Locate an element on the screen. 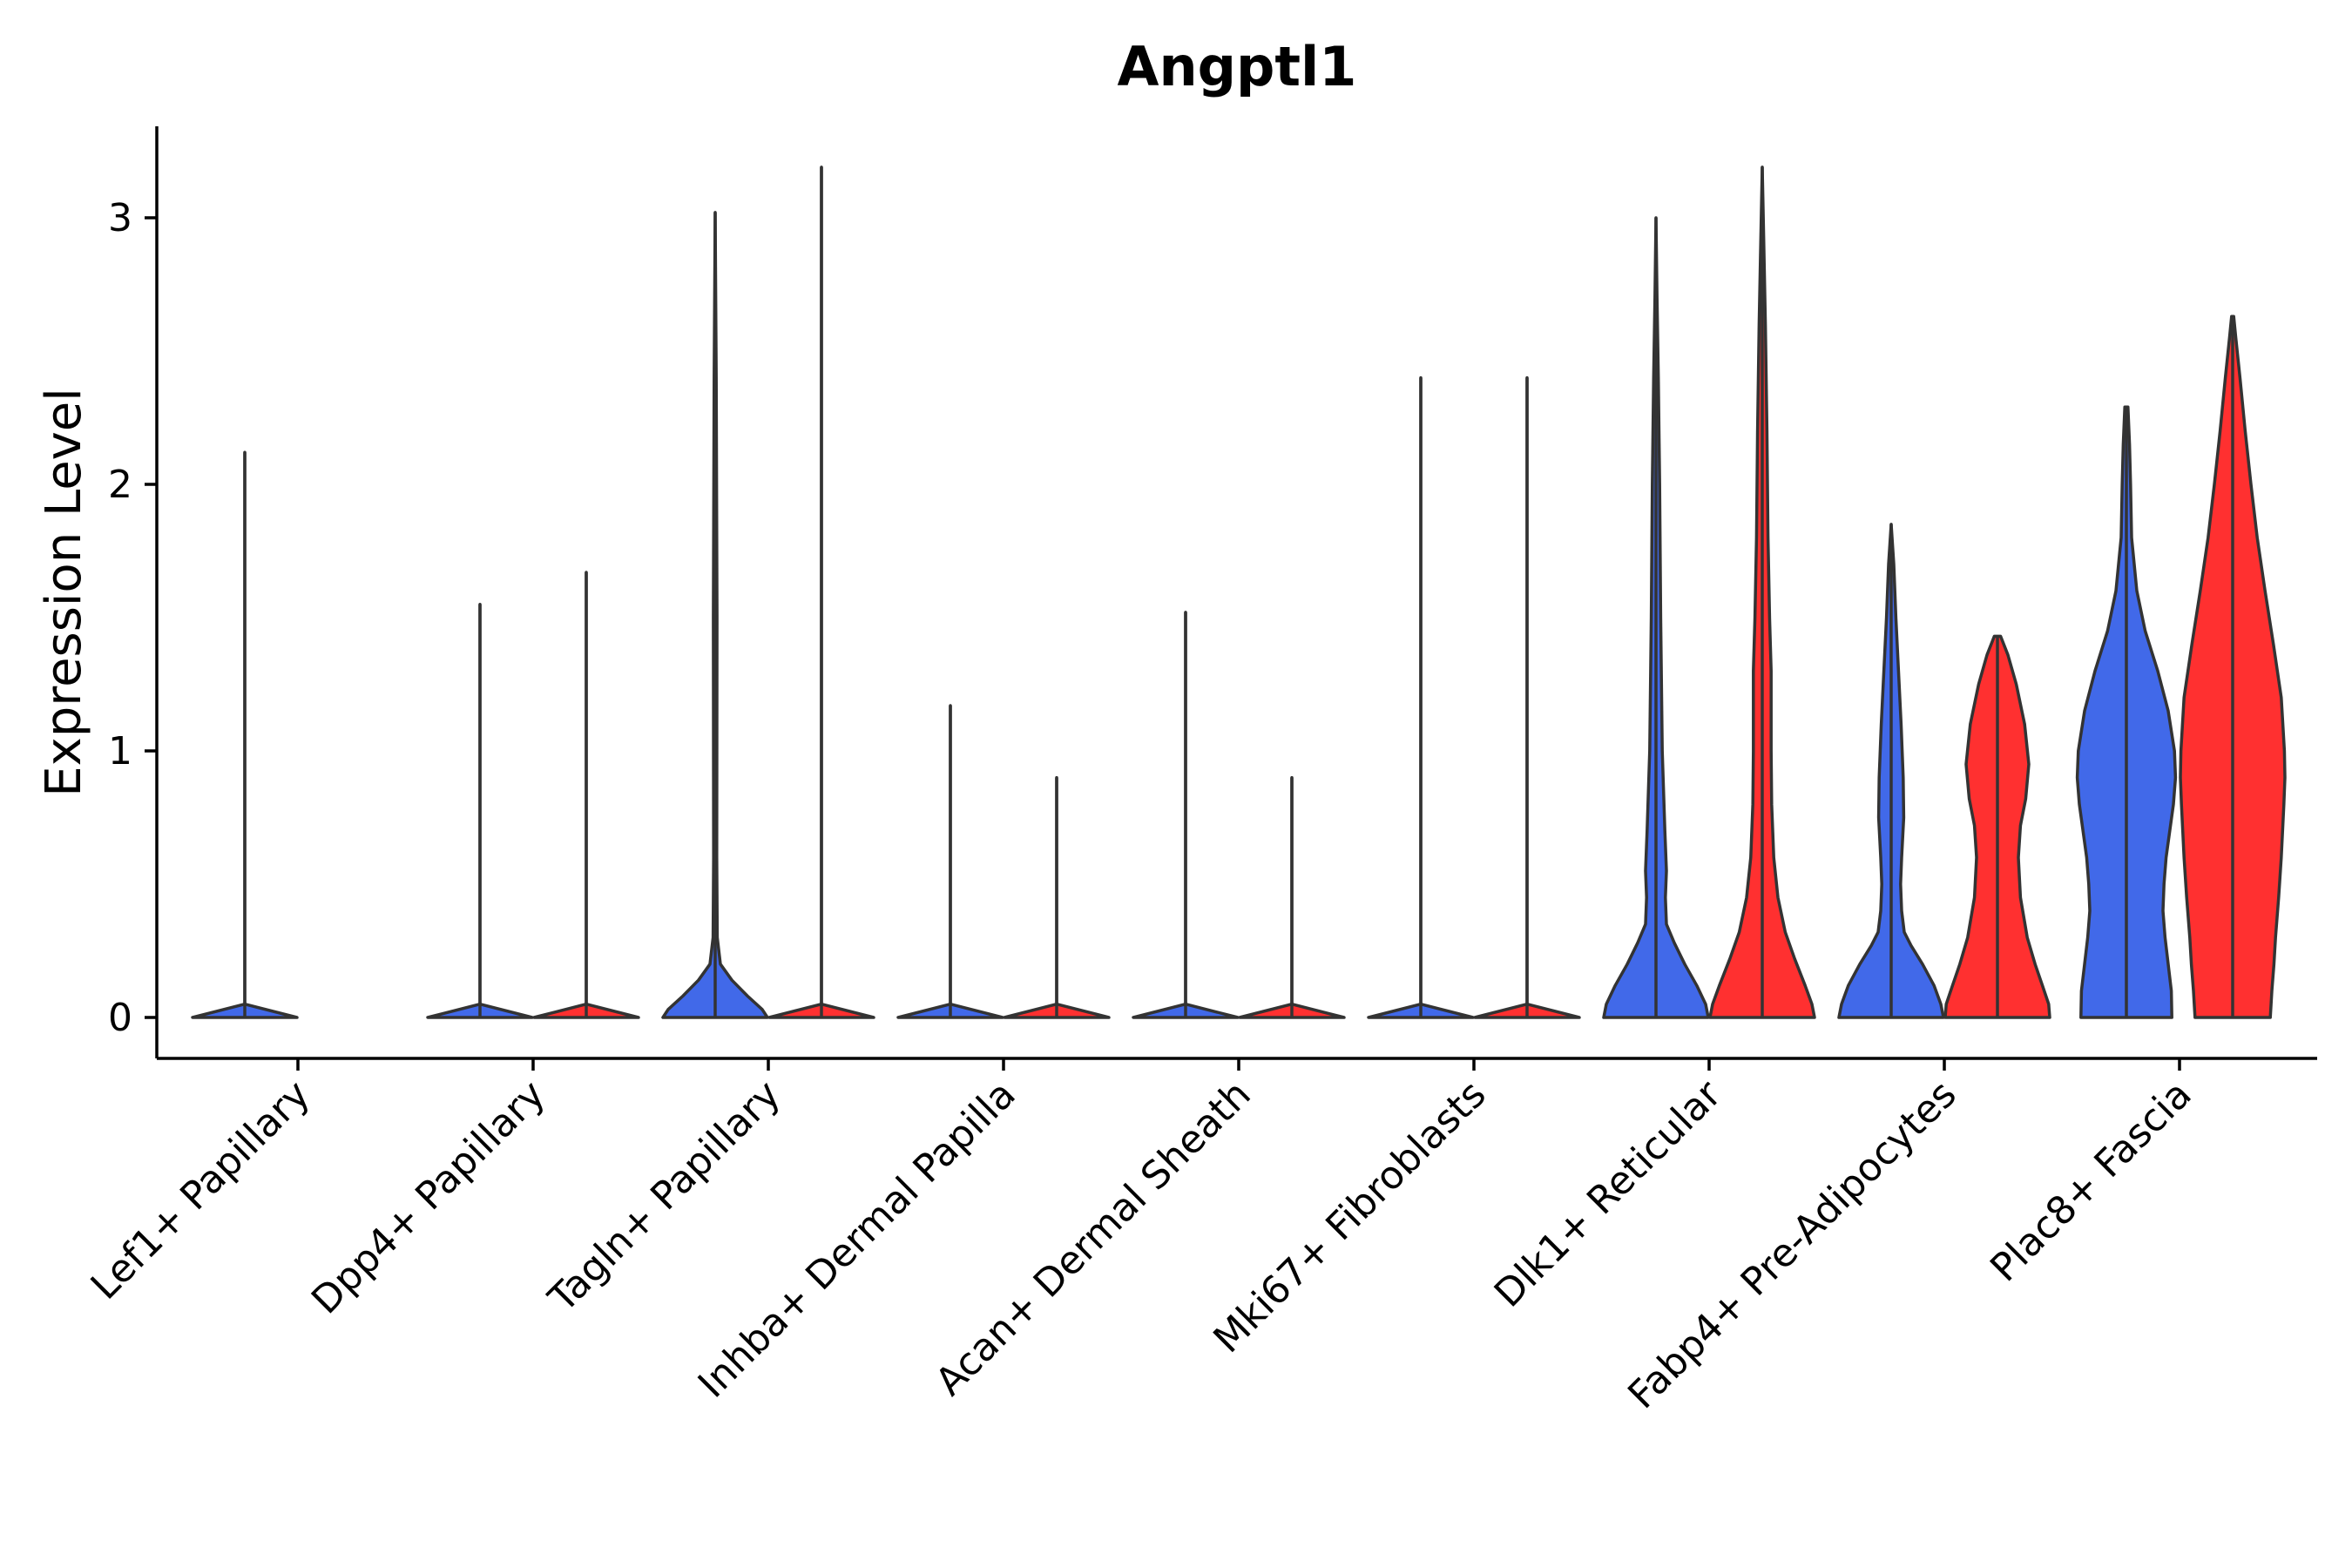 This screenshot has height=1568, width=2352. y-tick-label-0: 0 is located at coordinates (120, 1018).